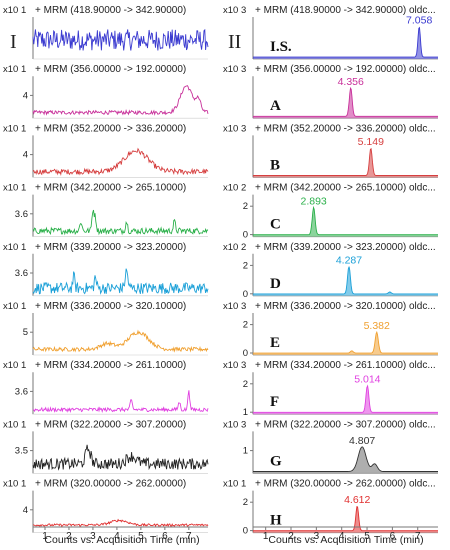 Image resolution: width=450 pixels, height=550 pixels. I want to click on panel-title: + MRM (342.20000 -> 265.10000), so click(110, 188).